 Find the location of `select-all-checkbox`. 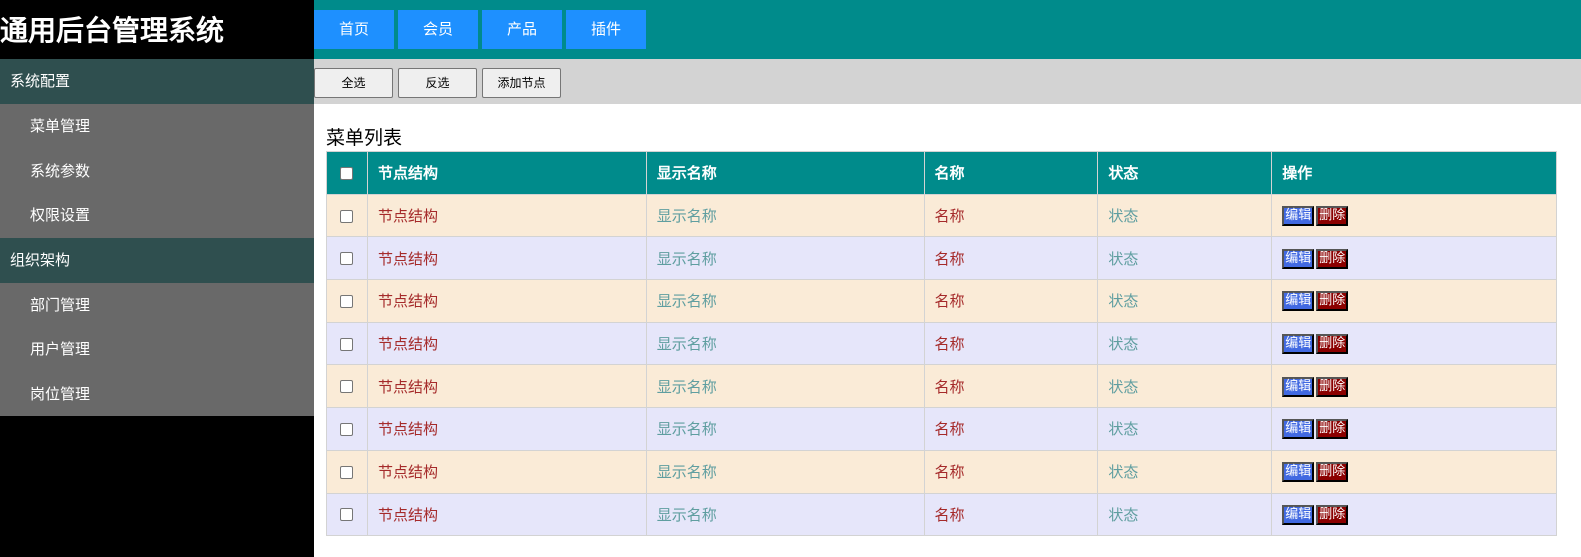

select-all-checkbox is located at coordinates (347, 173).